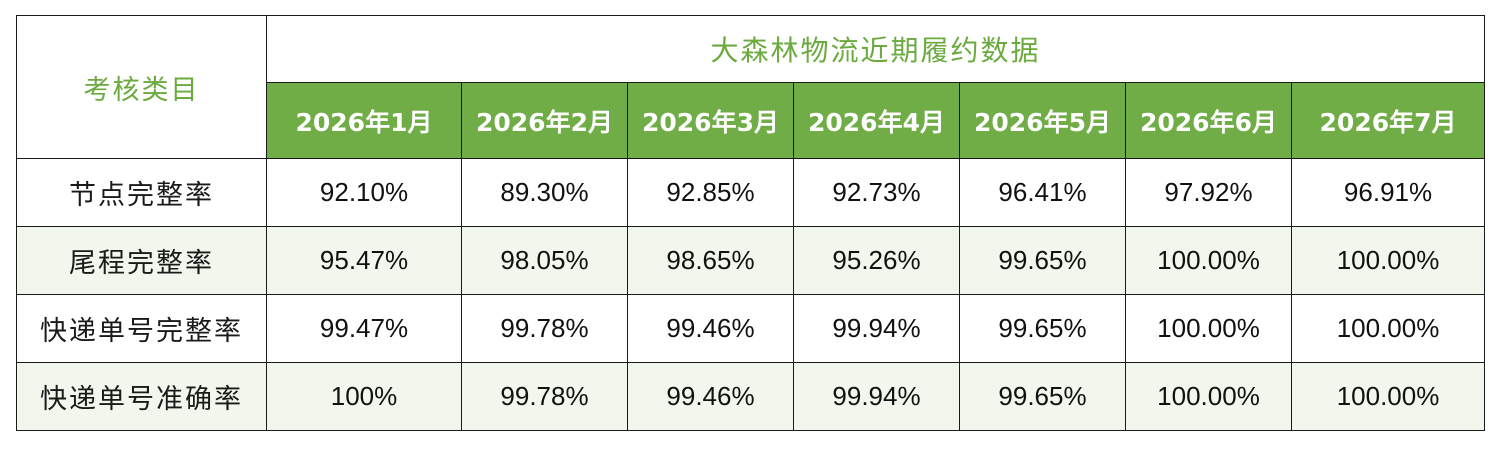 This screenshot has width=1500, height=450. Describe the element at coordinates (364, 396) in the screenshot. I see `table-cell: 100%` at that location.